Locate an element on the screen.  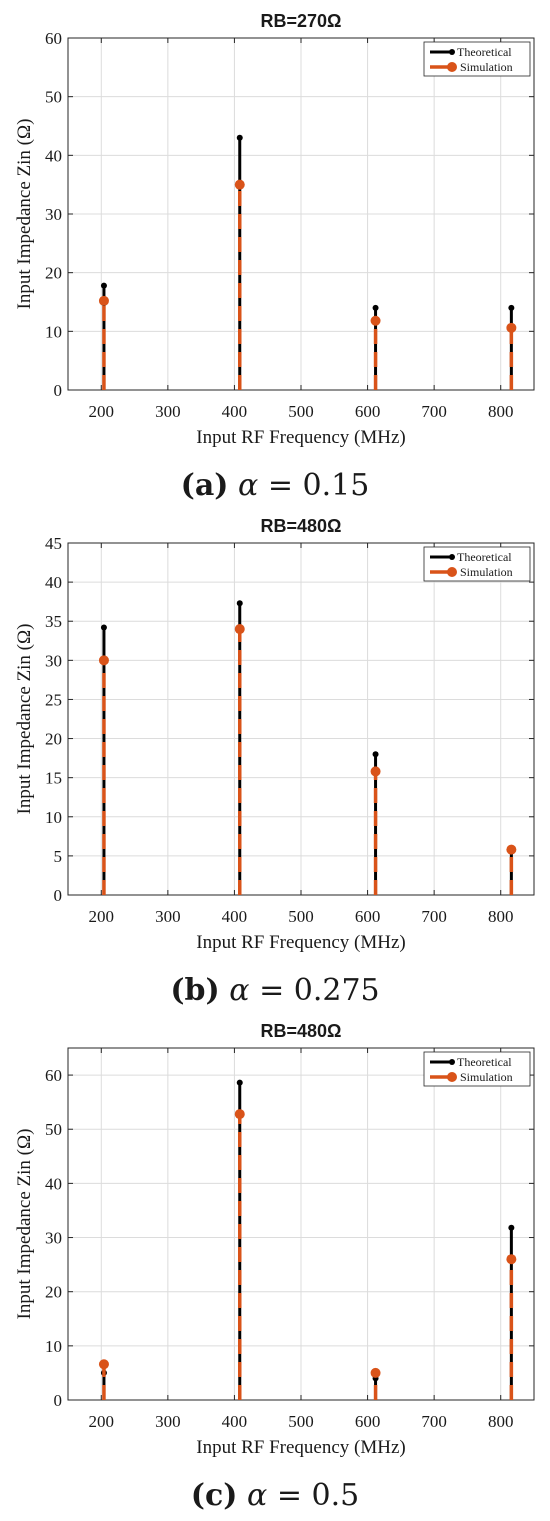
caption-equation: = 0.275 is located at coordinates (319, 990).